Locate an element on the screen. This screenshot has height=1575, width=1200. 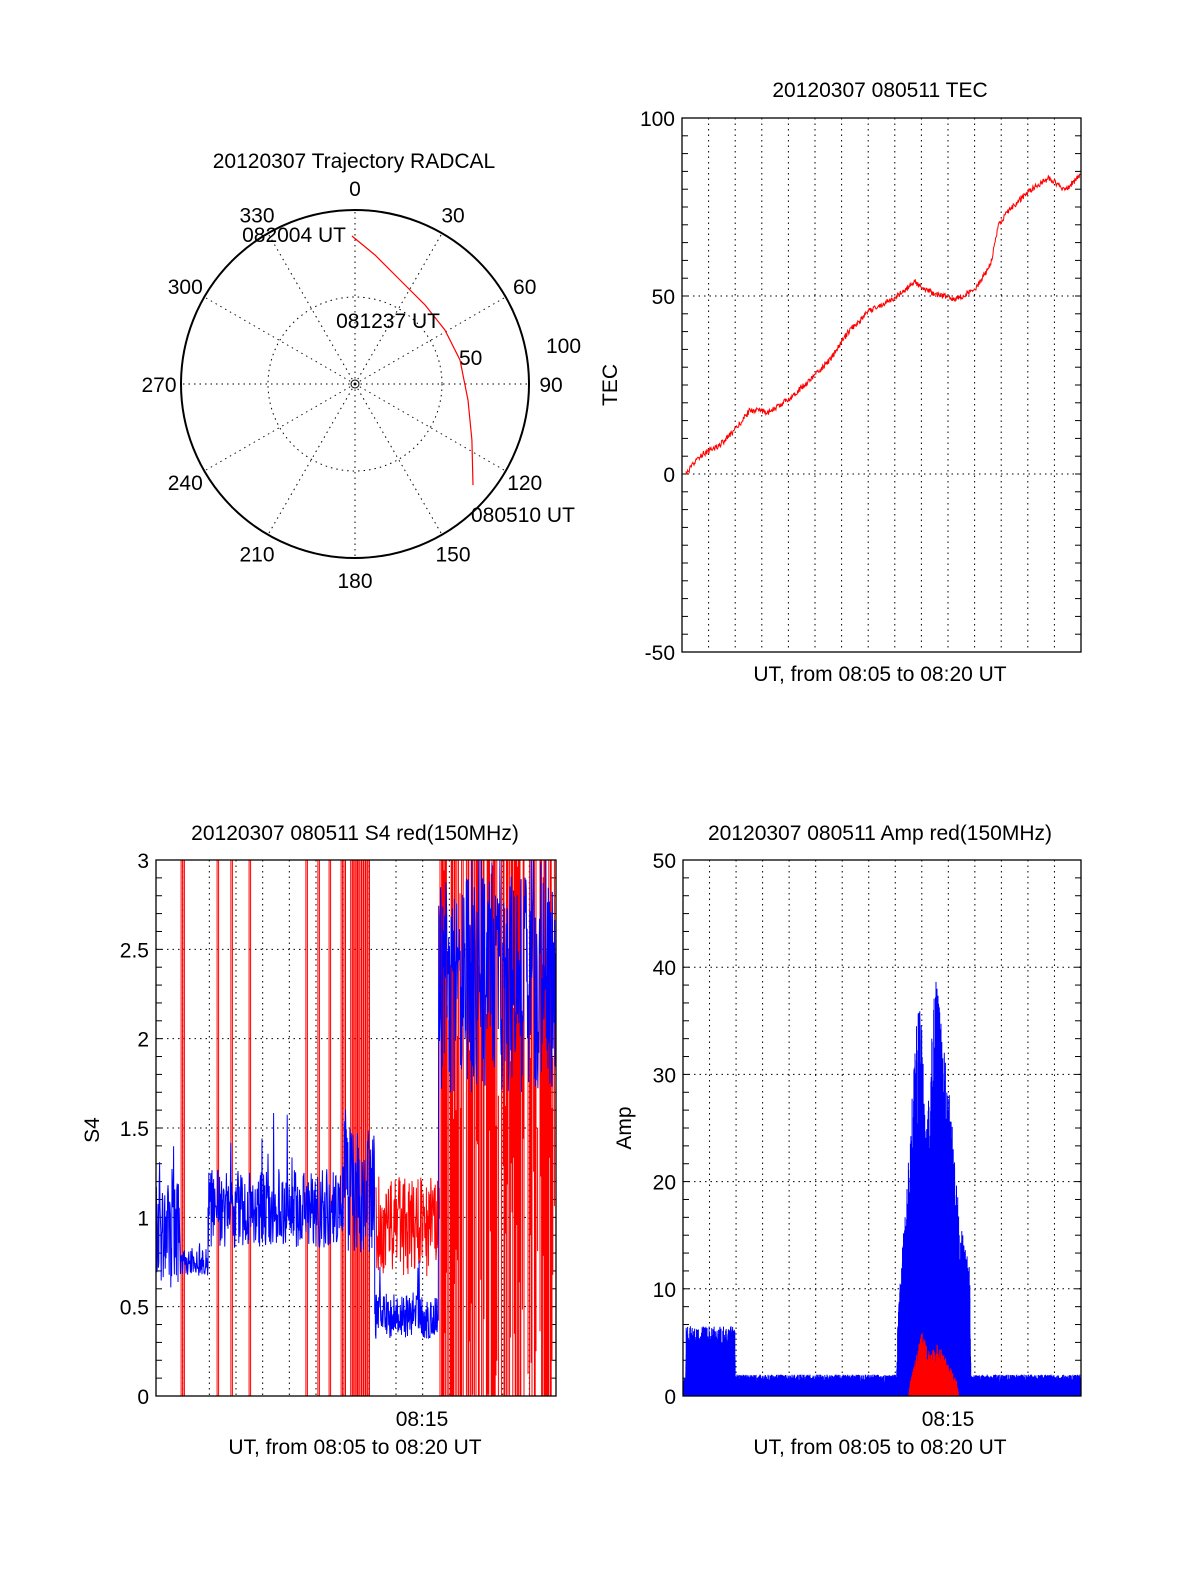
amp-yticks: 0 10 20 30 40 50 is located at coordinates (664, 1129).